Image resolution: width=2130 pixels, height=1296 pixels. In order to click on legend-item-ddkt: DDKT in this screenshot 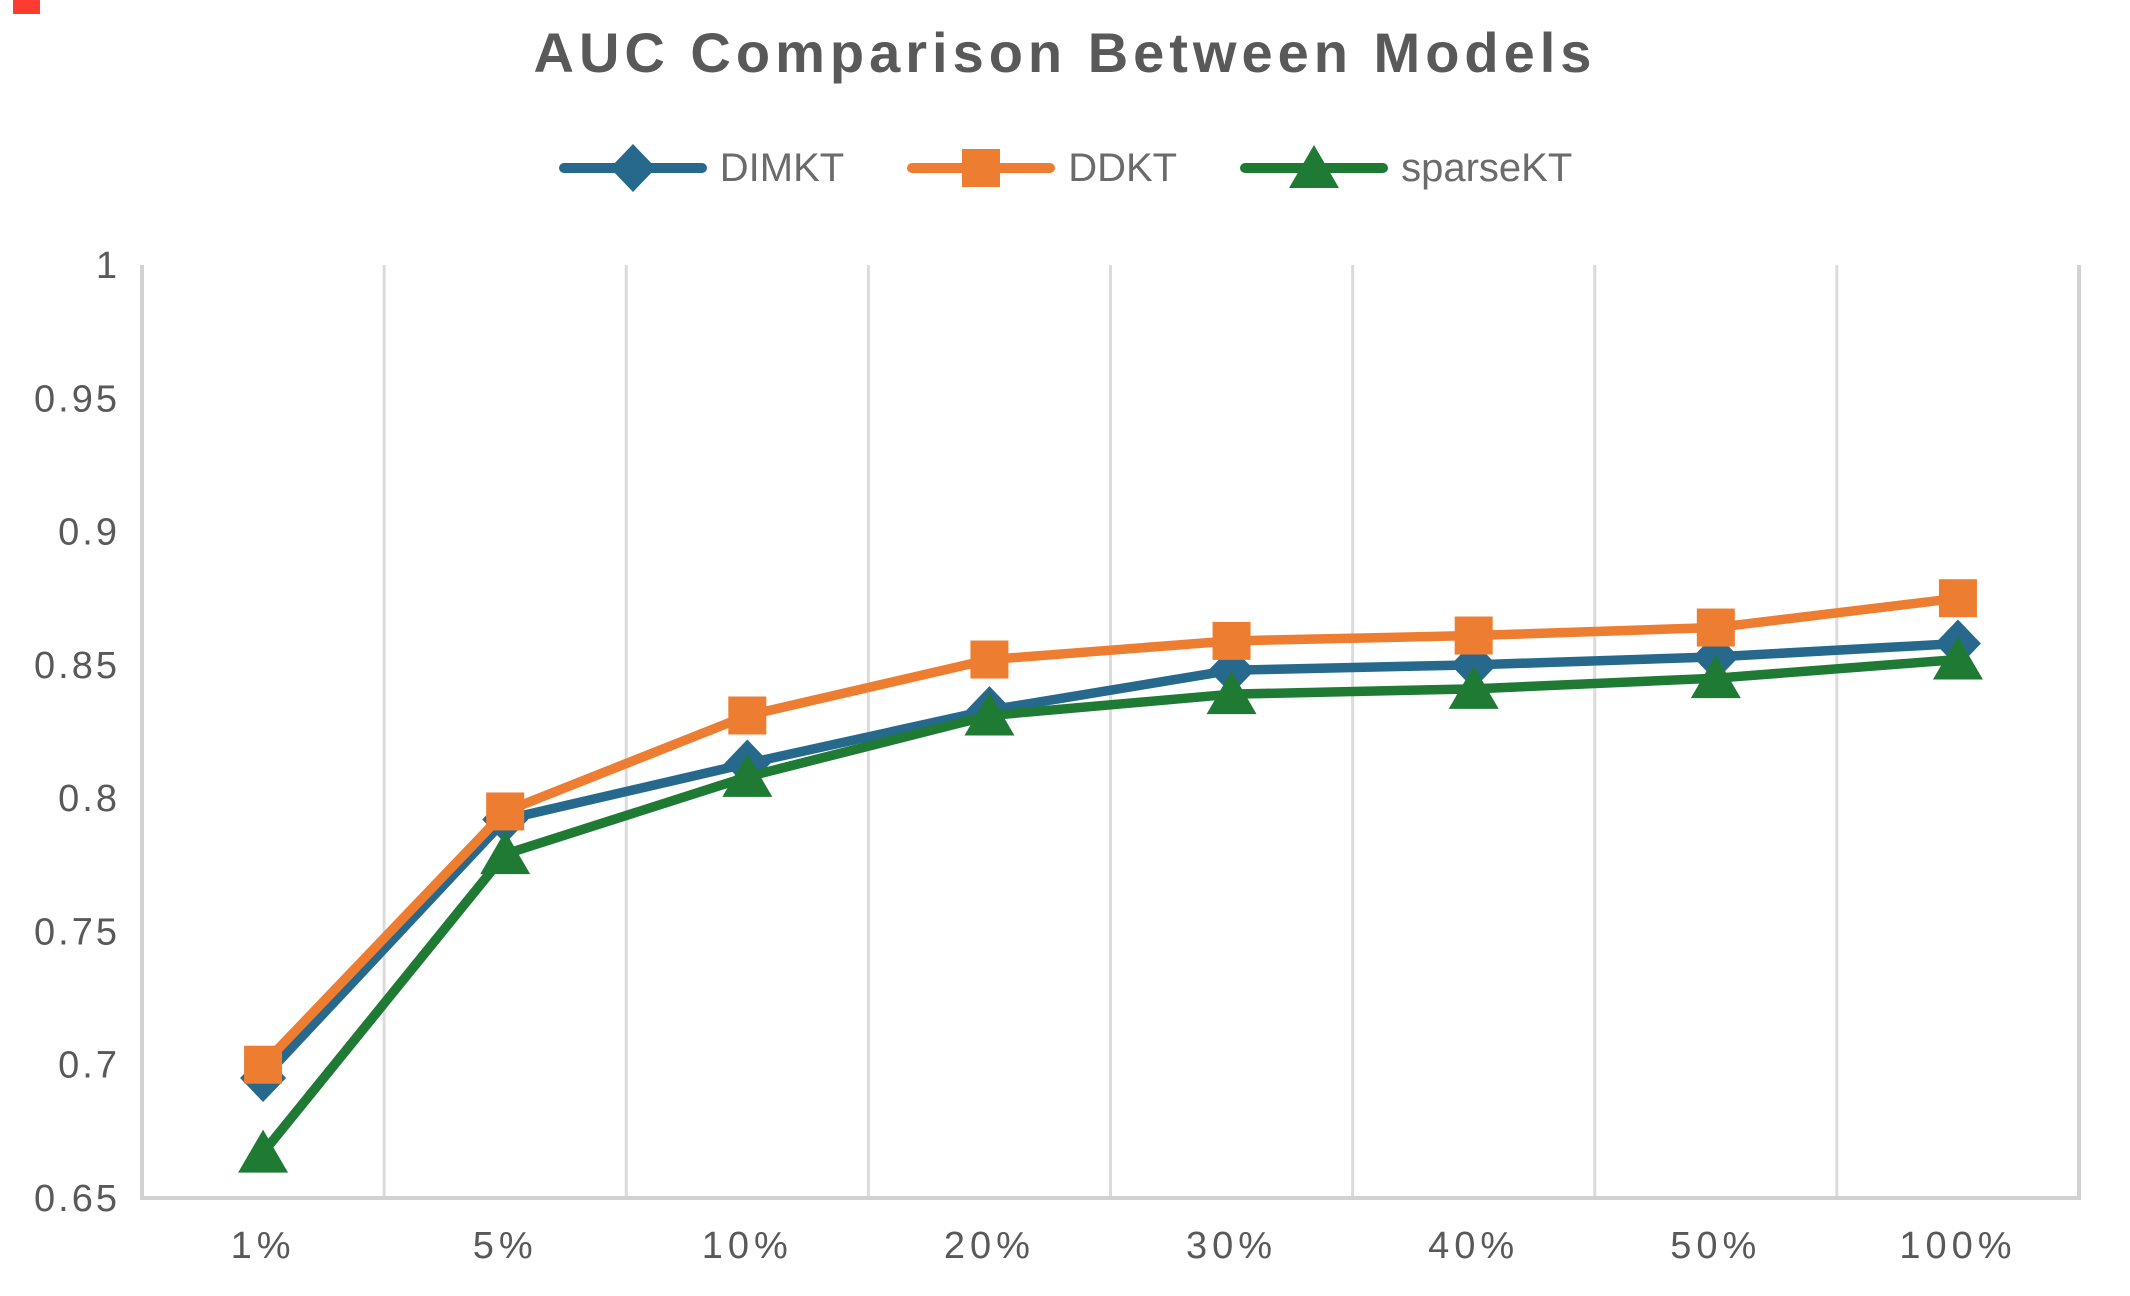, I will do `click(1041, 168)`.